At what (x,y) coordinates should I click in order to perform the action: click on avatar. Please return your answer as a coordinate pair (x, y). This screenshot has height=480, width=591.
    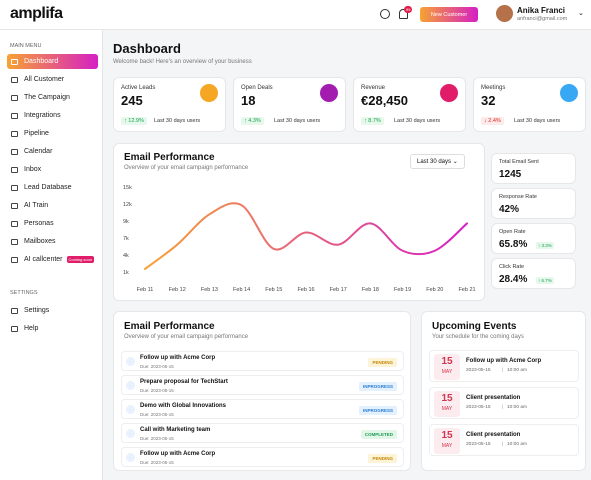
    Looking at the image, I should click on (504, 13).